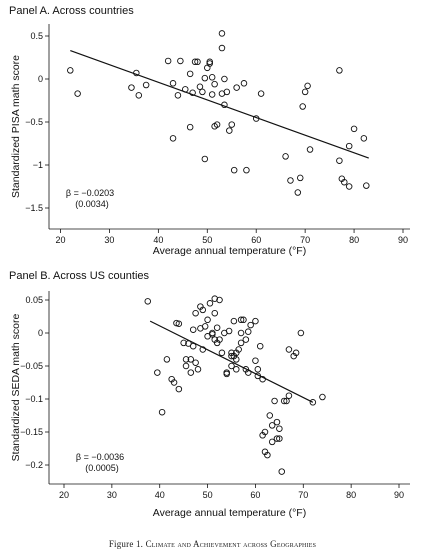  What do you see at coordinates (256, 240) in the screenshot?
I see `panel-a-x-tick-label: 60` at bounding box center [256, 240].